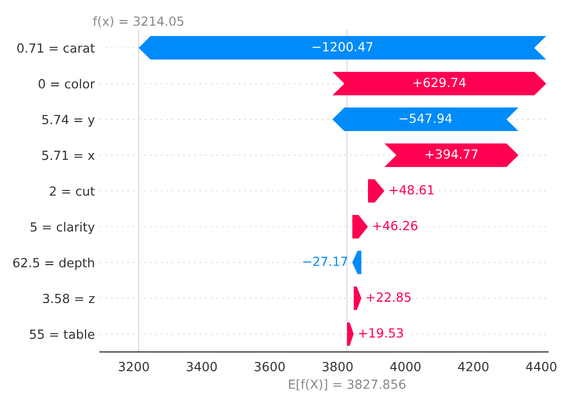 The height and width of the screenshot is (399, 561). I want to click on x-tick-label: 3800, so click(337, 367).